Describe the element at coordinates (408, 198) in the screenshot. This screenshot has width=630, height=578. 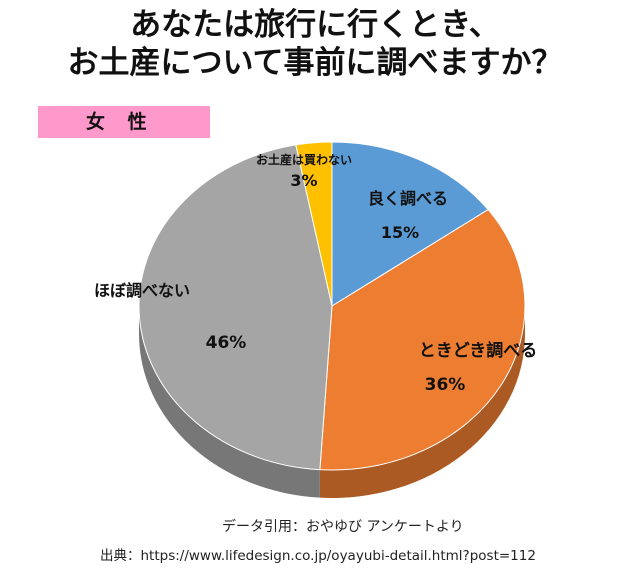
I see `slice-label-0: 良く調べる` at that location.